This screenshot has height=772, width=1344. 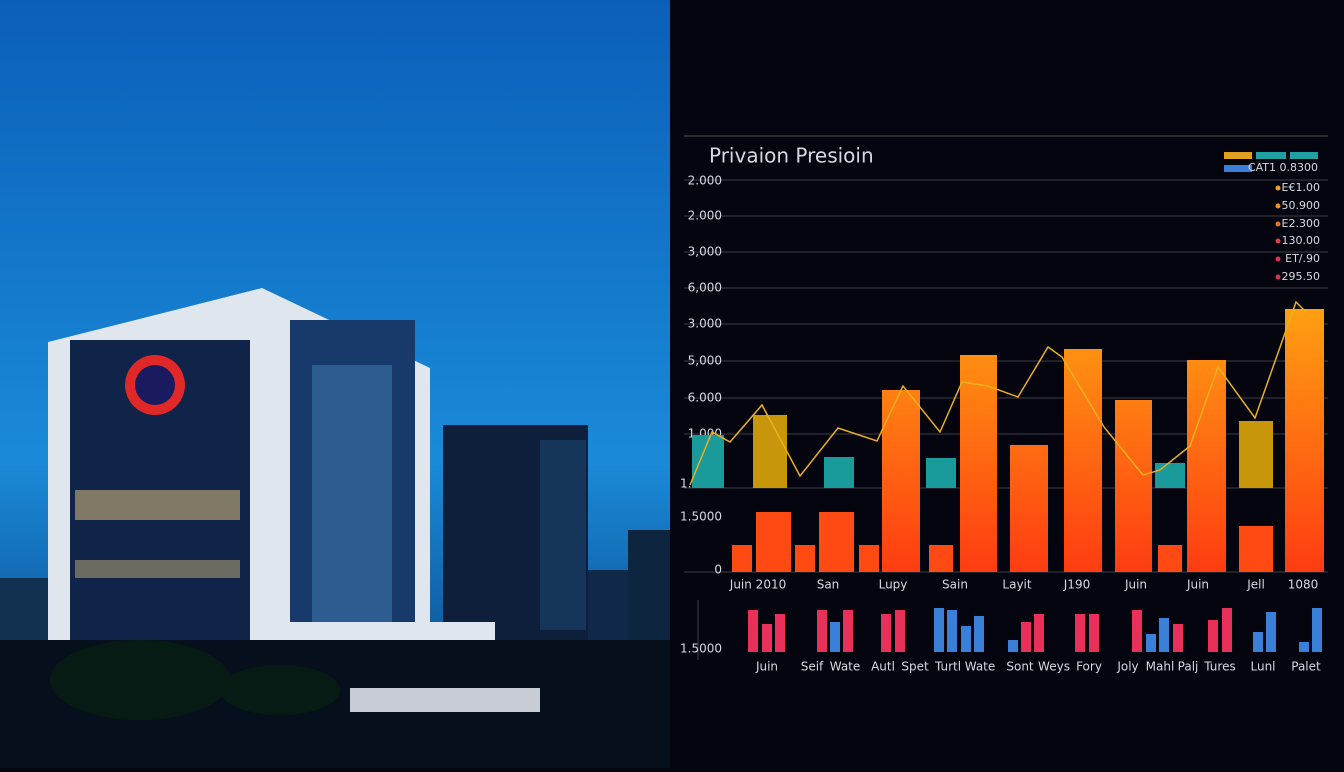 What do you see at coordinates (1302, 258) in the screenshot?
I see `legend-entry: ET/.90` at bounding box center [1302, 258].